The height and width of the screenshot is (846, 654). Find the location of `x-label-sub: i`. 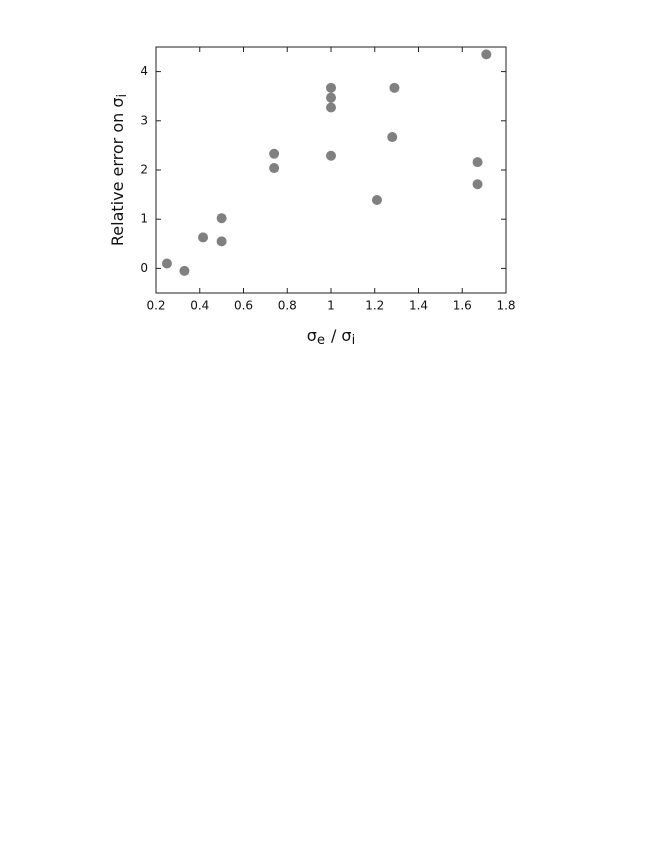

x-label-sub: i is located at coordinates (354, 340).